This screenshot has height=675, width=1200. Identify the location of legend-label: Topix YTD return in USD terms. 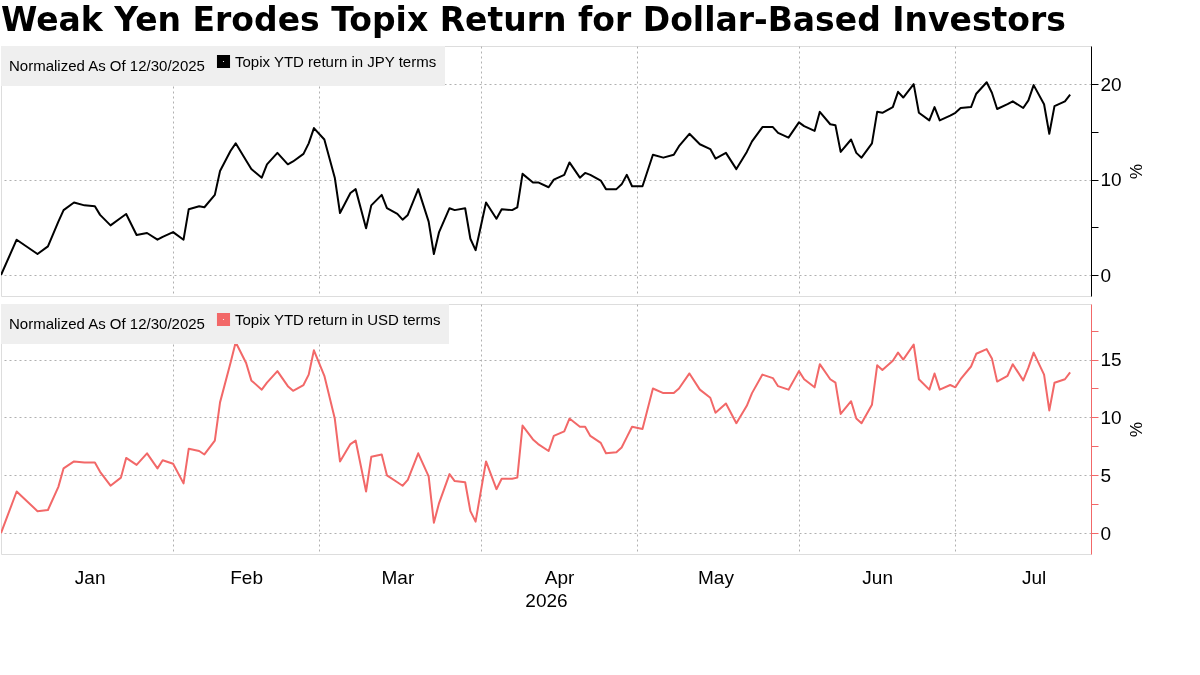
(338, 319).